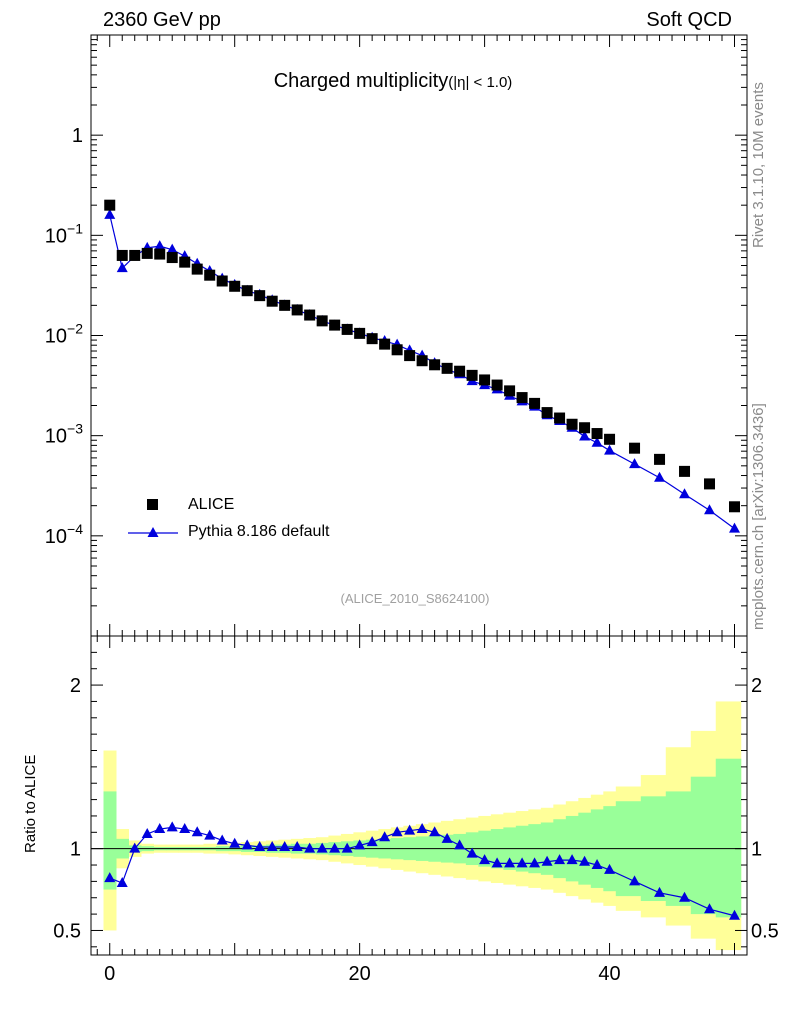 This screenshot has width=786, height=1024. Describe the element at coordinates (64, 434) in the screenshot. I see `y-tick-label: 10⁻³` at that location.